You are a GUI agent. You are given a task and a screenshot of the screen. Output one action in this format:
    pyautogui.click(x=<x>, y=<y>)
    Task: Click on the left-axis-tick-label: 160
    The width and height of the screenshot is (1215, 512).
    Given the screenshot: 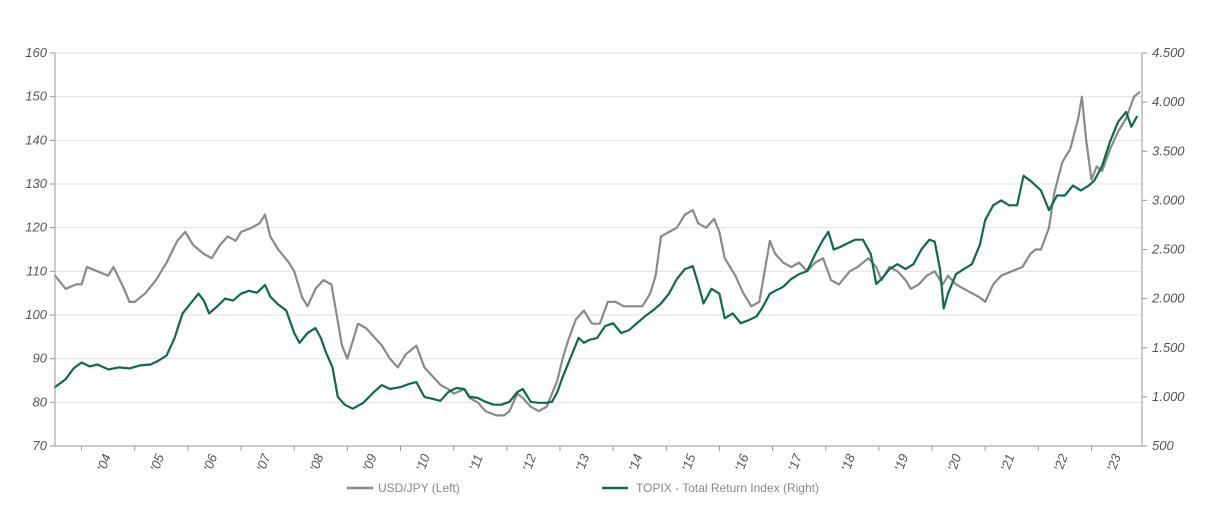 What is the action you would take?
    pyautogui.click(x=36, y=52)
    